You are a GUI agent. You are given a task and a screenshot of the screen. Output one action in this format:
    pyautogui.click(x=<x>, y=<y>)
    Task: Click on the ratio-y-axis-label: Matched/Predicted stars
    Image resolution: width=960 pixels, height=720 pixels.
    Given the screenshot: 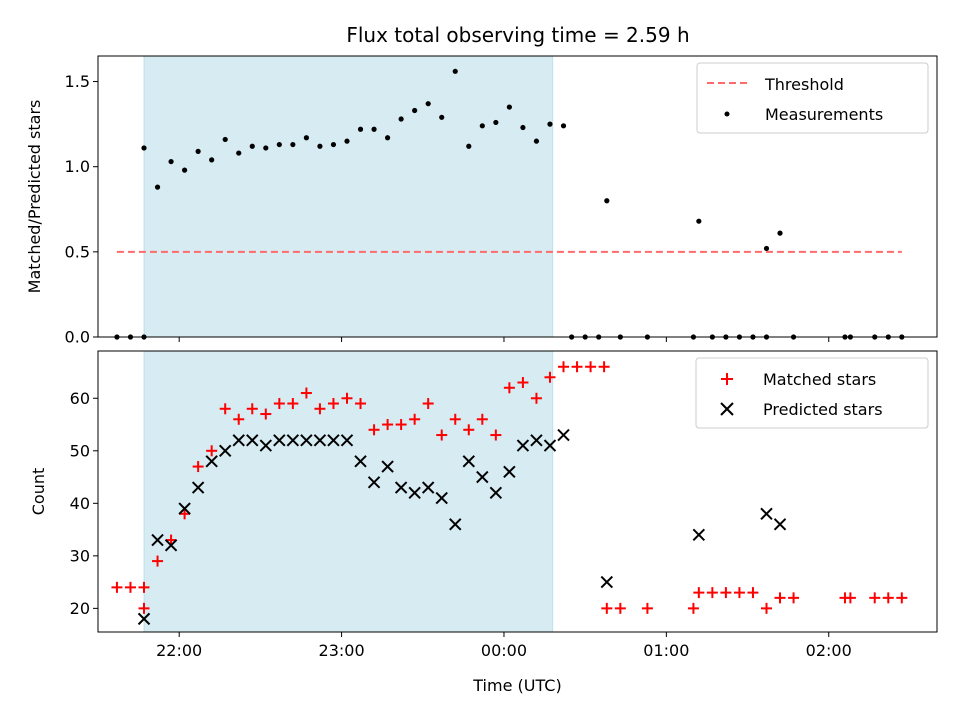 What is the action you would take?
    pyautogui.click(x=34, y=197)
    